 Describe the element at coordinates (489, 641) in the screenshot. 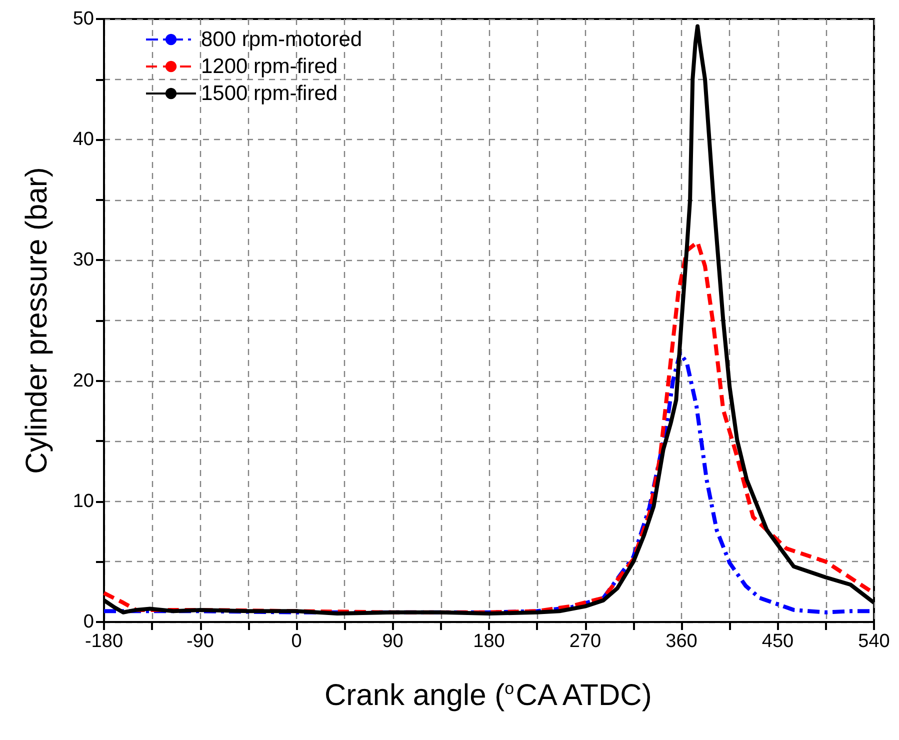

I see `x-tick-label: 180` at that location.